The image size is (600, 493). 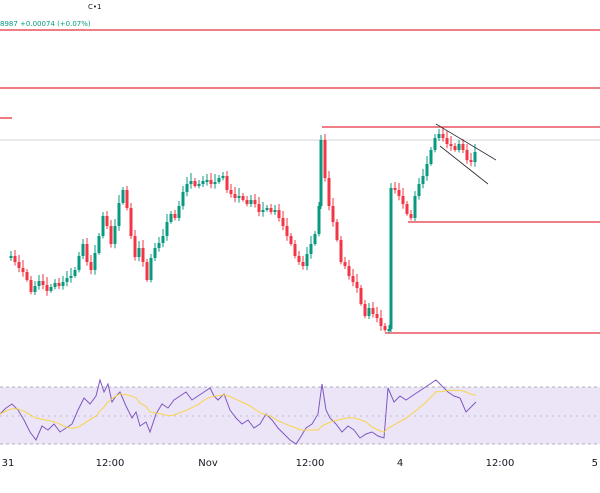 I want to click on price-readout-text: 8987 +0.00074 (+0.07%), so click(x=45, y=24).